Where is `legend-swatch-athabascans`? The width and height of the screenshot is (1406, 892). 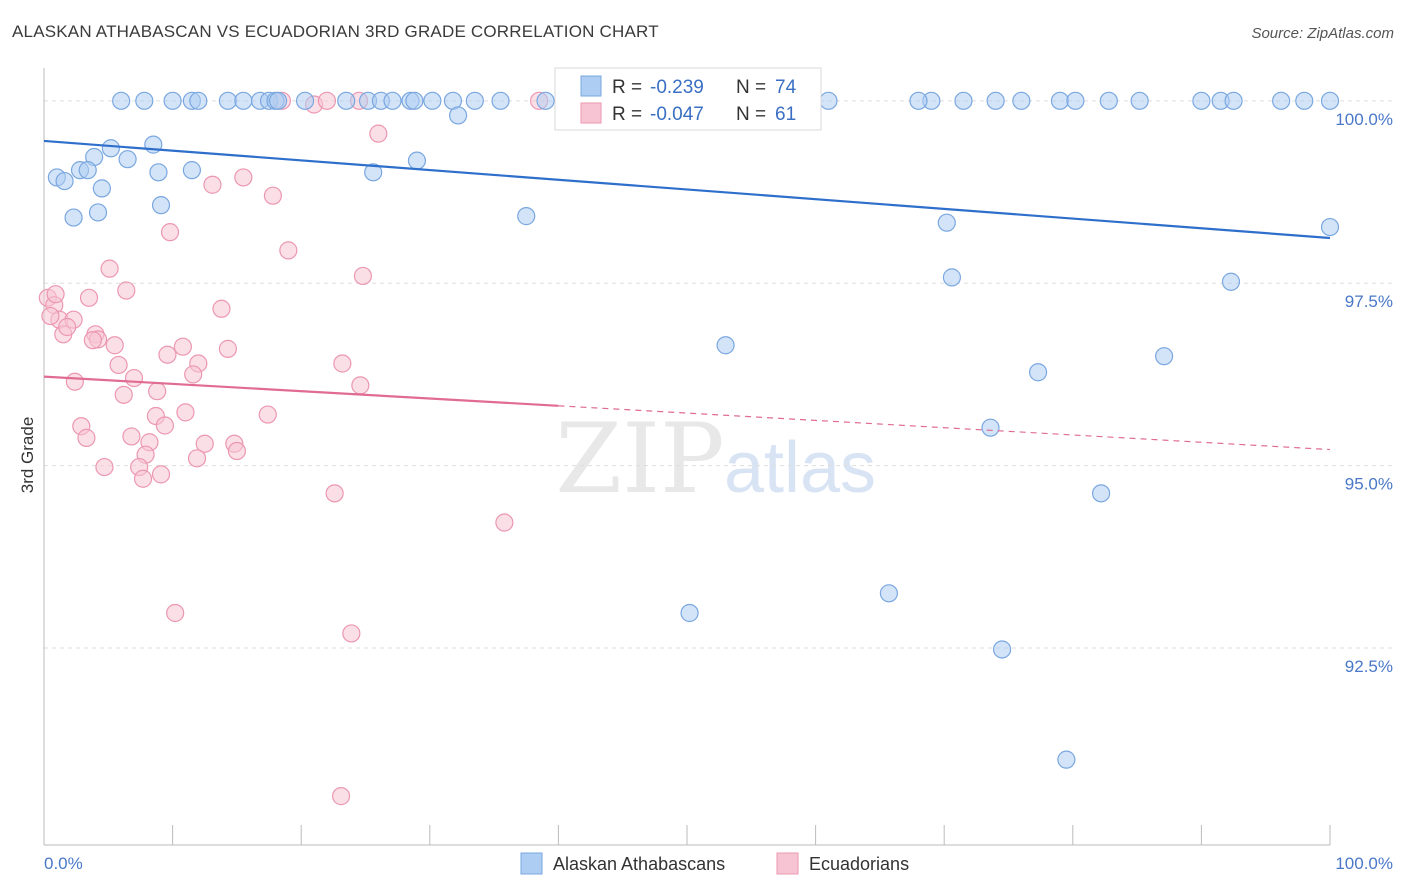
legend-swatch-athabascans is located at coordinates (591, 86).